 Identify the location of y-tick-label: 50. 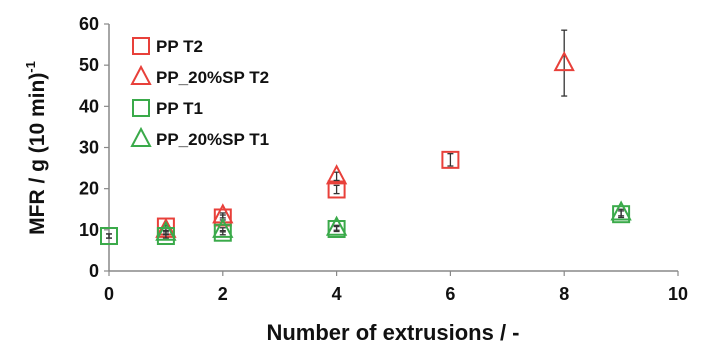
(89, 65).